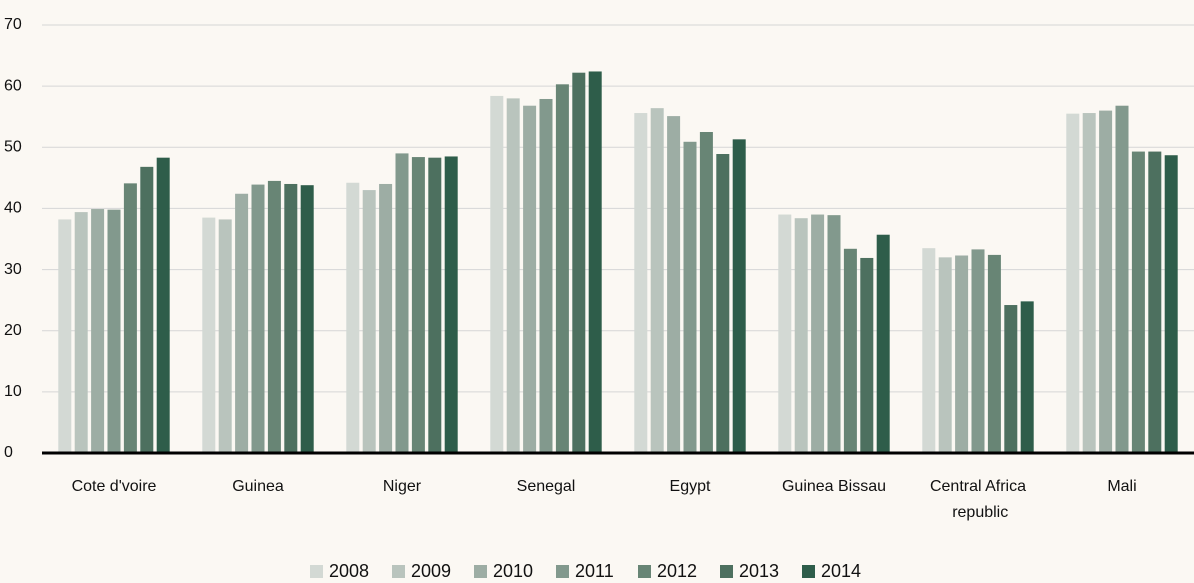  I want to click on legend-label: 2011, so click(594, 571).